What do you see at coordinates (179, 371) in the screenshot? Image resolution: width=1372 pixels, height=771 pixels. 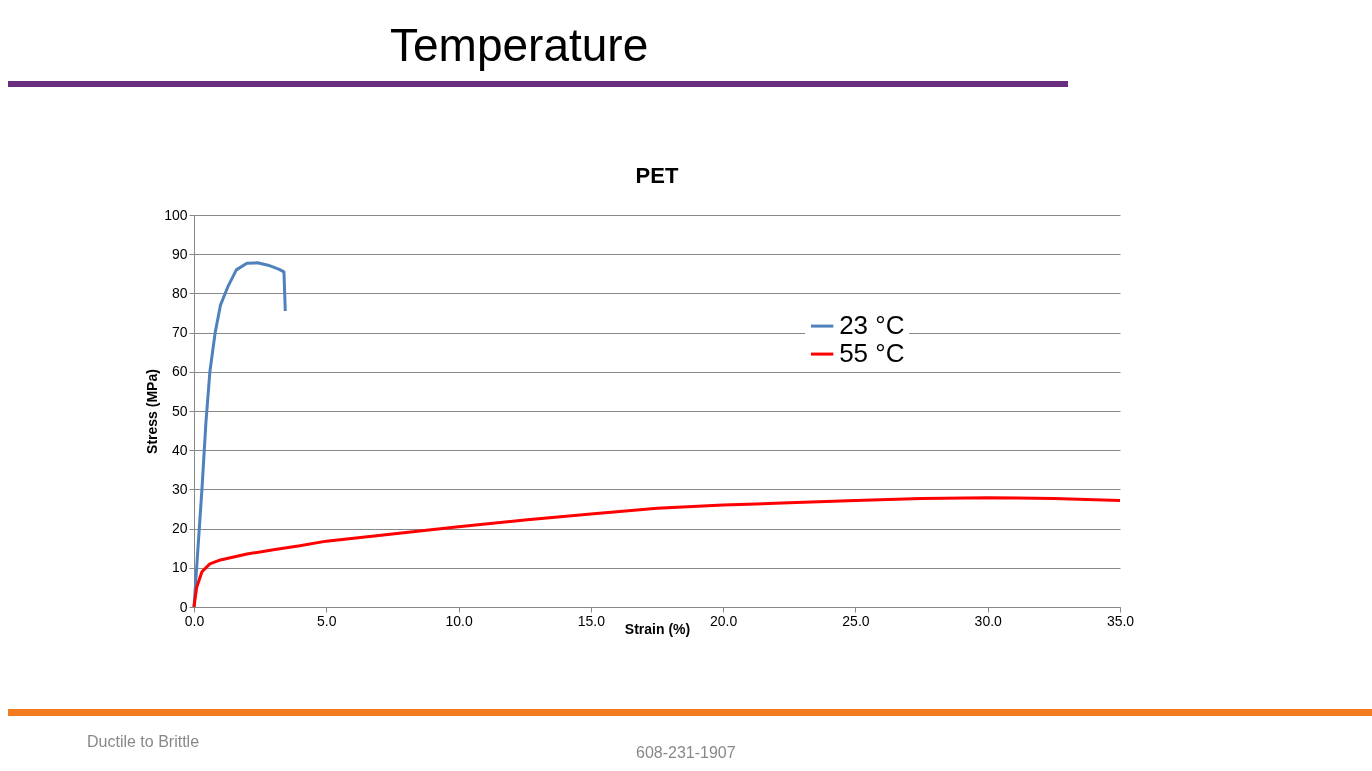 I see `y-tick-label: 60` at bounding box center [179, 371].